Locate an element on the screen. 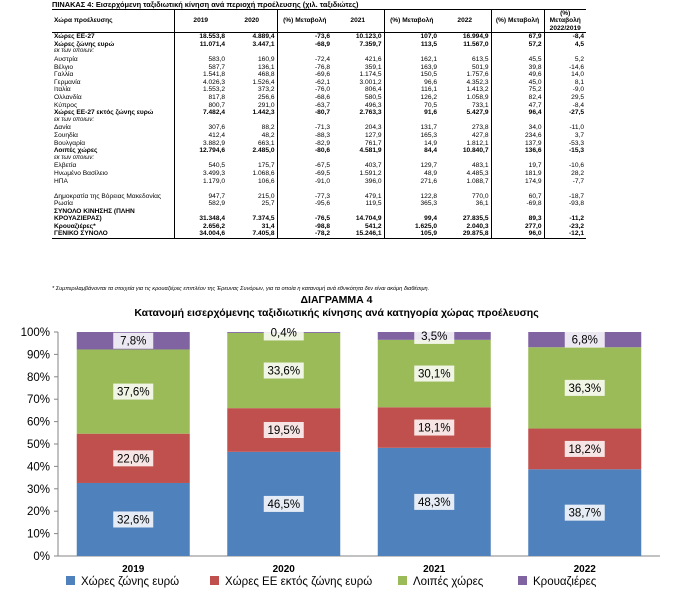  table-row: εκ των οποίων: is located at coordinates (319, 120).